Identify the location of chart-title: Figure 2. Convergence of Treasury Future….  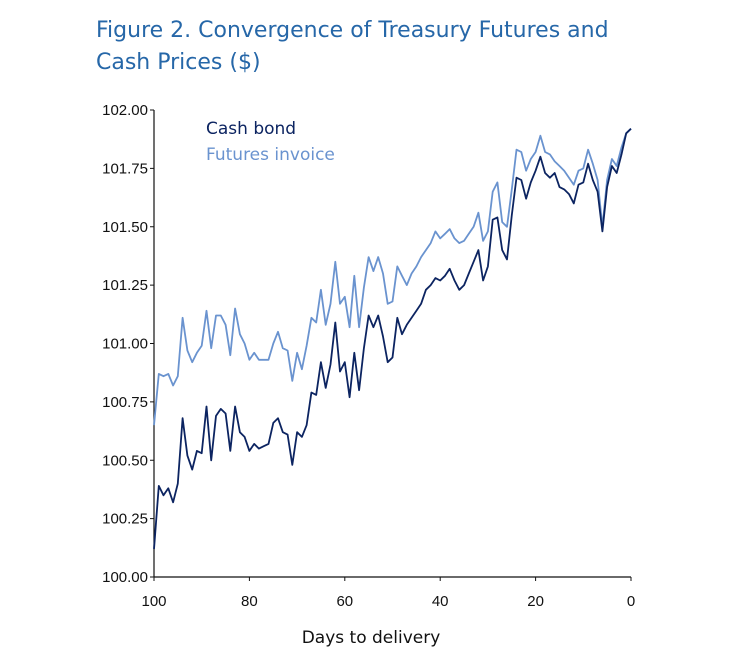
(356, 47).